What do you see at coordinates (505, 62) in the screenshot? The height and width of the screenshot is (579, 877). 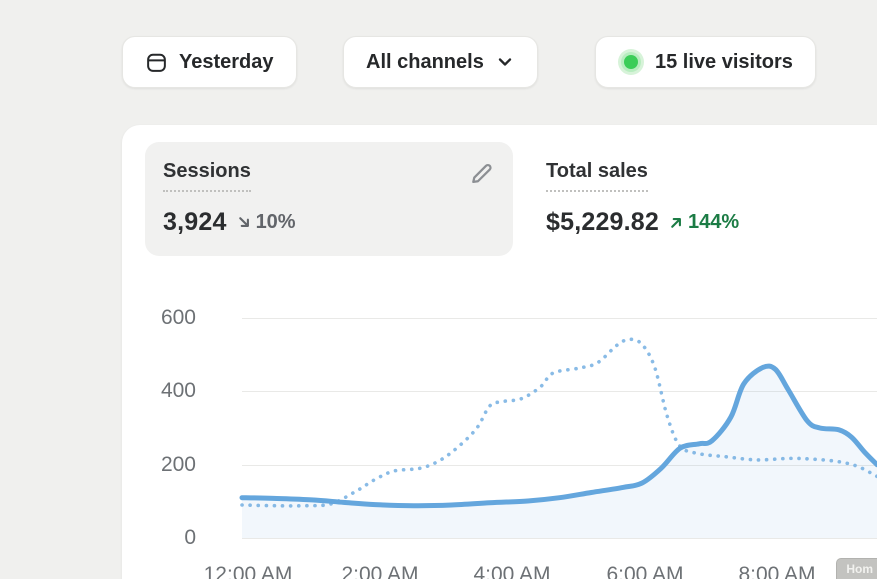 I see `chevron-down-icon` at bounding box center [505, 62].